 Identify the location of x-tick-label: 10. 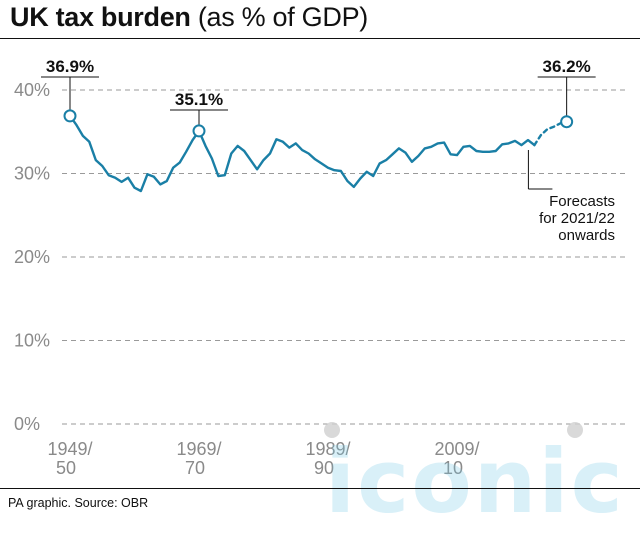
(453, 468).